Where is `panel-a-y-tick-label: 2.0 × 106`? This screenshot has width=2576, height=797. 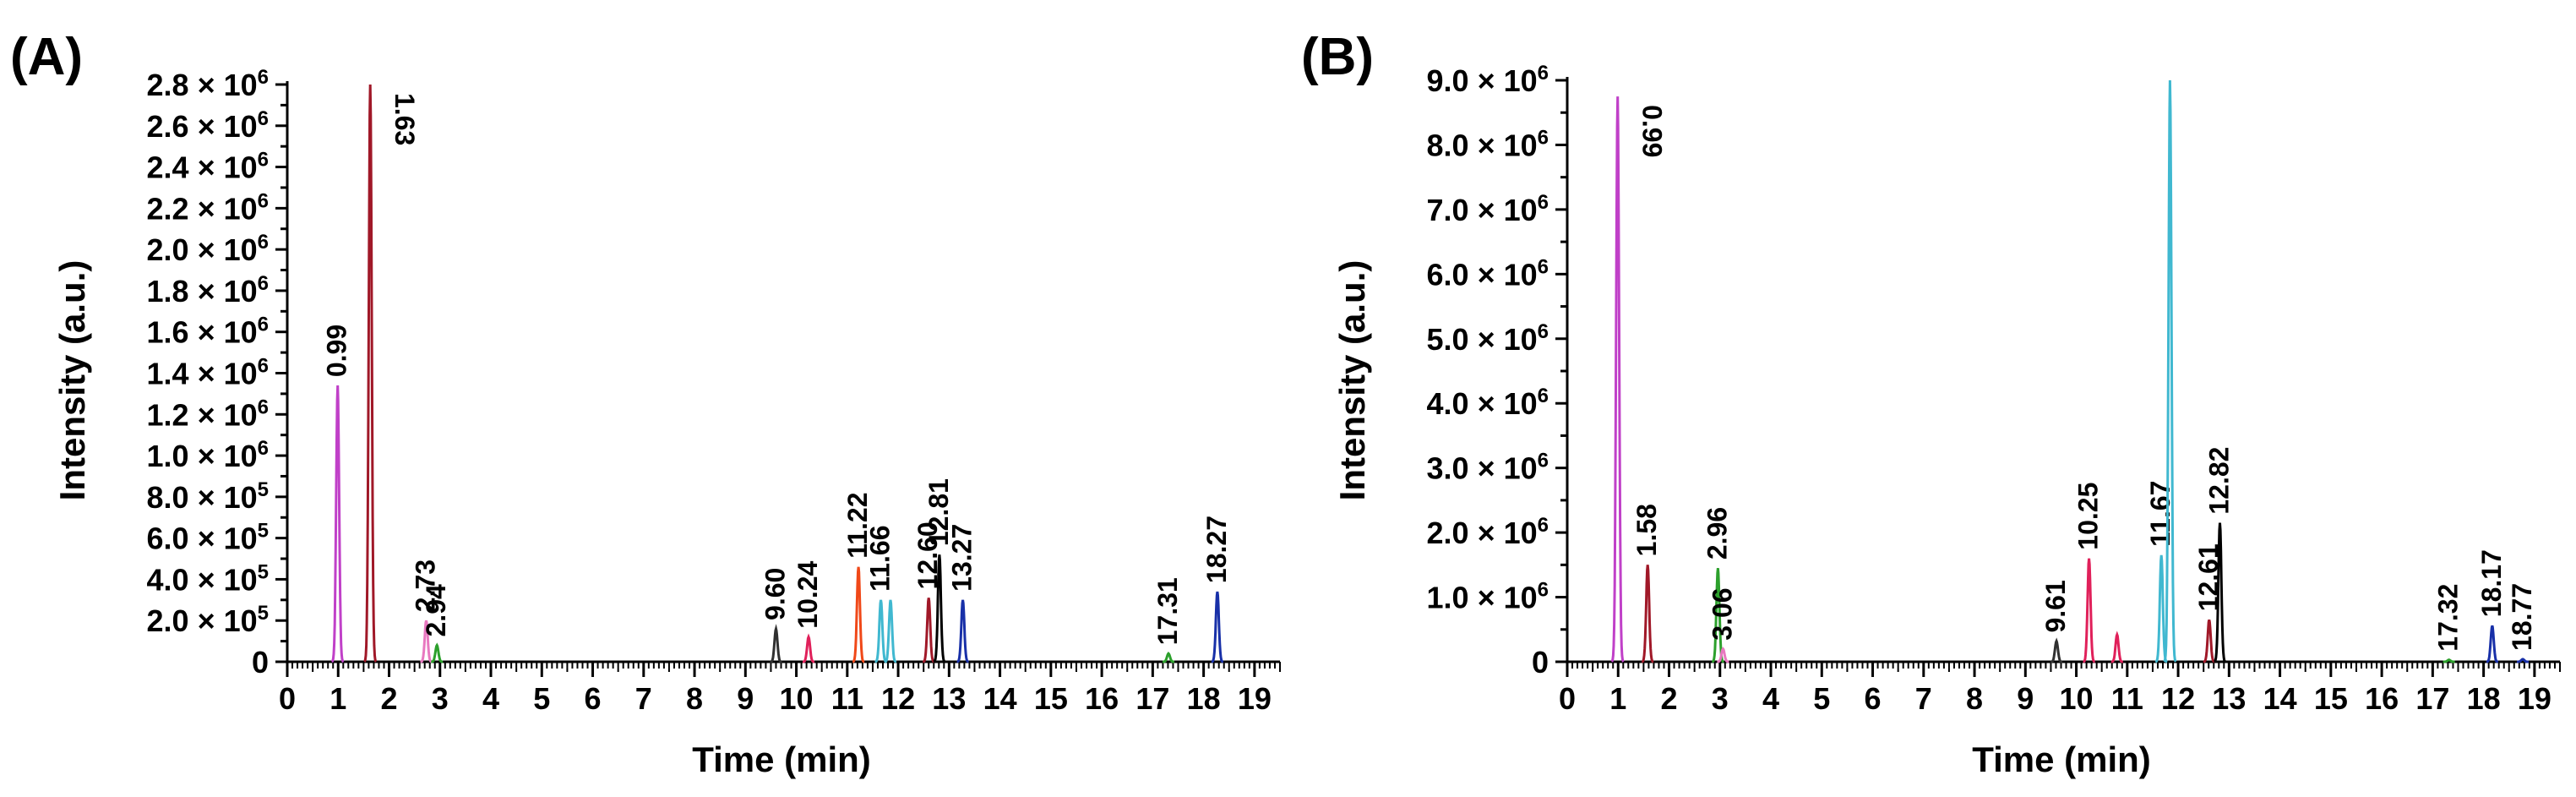
panel-a-y-tick-label: 2.0 × 106 is located at coordinates (208, 249).